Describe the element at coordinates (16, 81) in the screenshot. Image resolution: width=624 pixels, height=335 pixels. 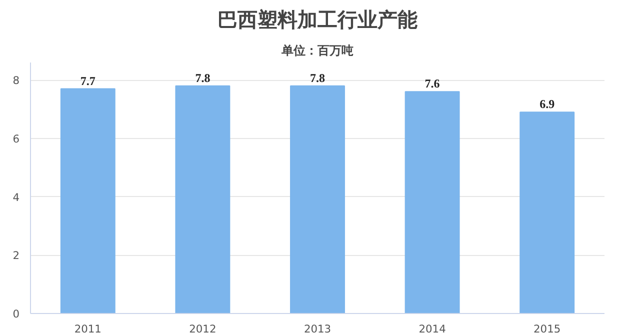
I see `y-tick-label: 8` at that location.